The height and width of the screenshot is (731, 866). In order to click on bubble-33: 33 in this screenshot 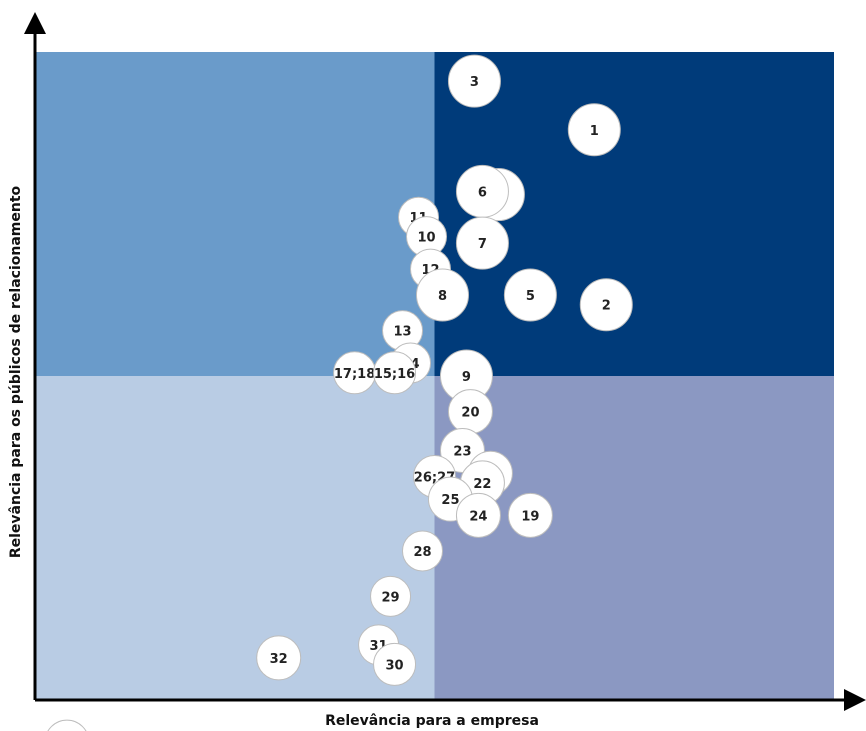, I will do `click(67, 725)`.